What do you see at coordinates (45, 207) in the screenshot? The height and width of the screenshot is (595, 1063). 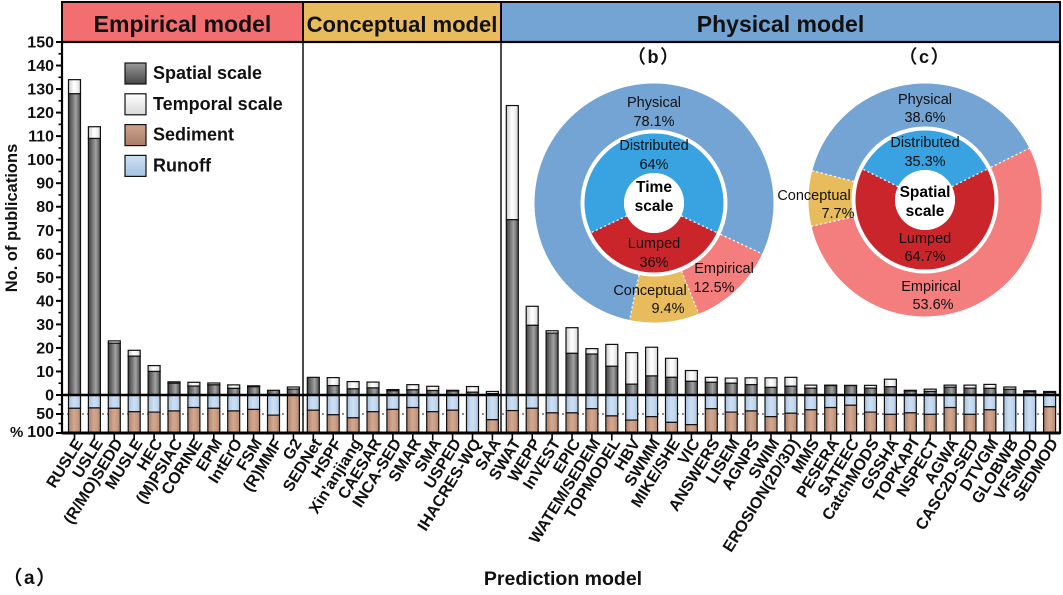 I see `svg-text: 80` at bounding box center [45, 207].